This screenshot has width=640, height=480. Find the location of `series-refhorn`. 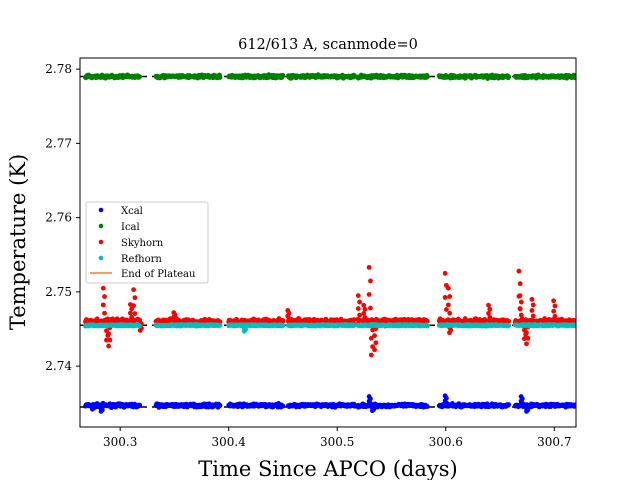

series-refhorn is located at coordinates (329, 327).